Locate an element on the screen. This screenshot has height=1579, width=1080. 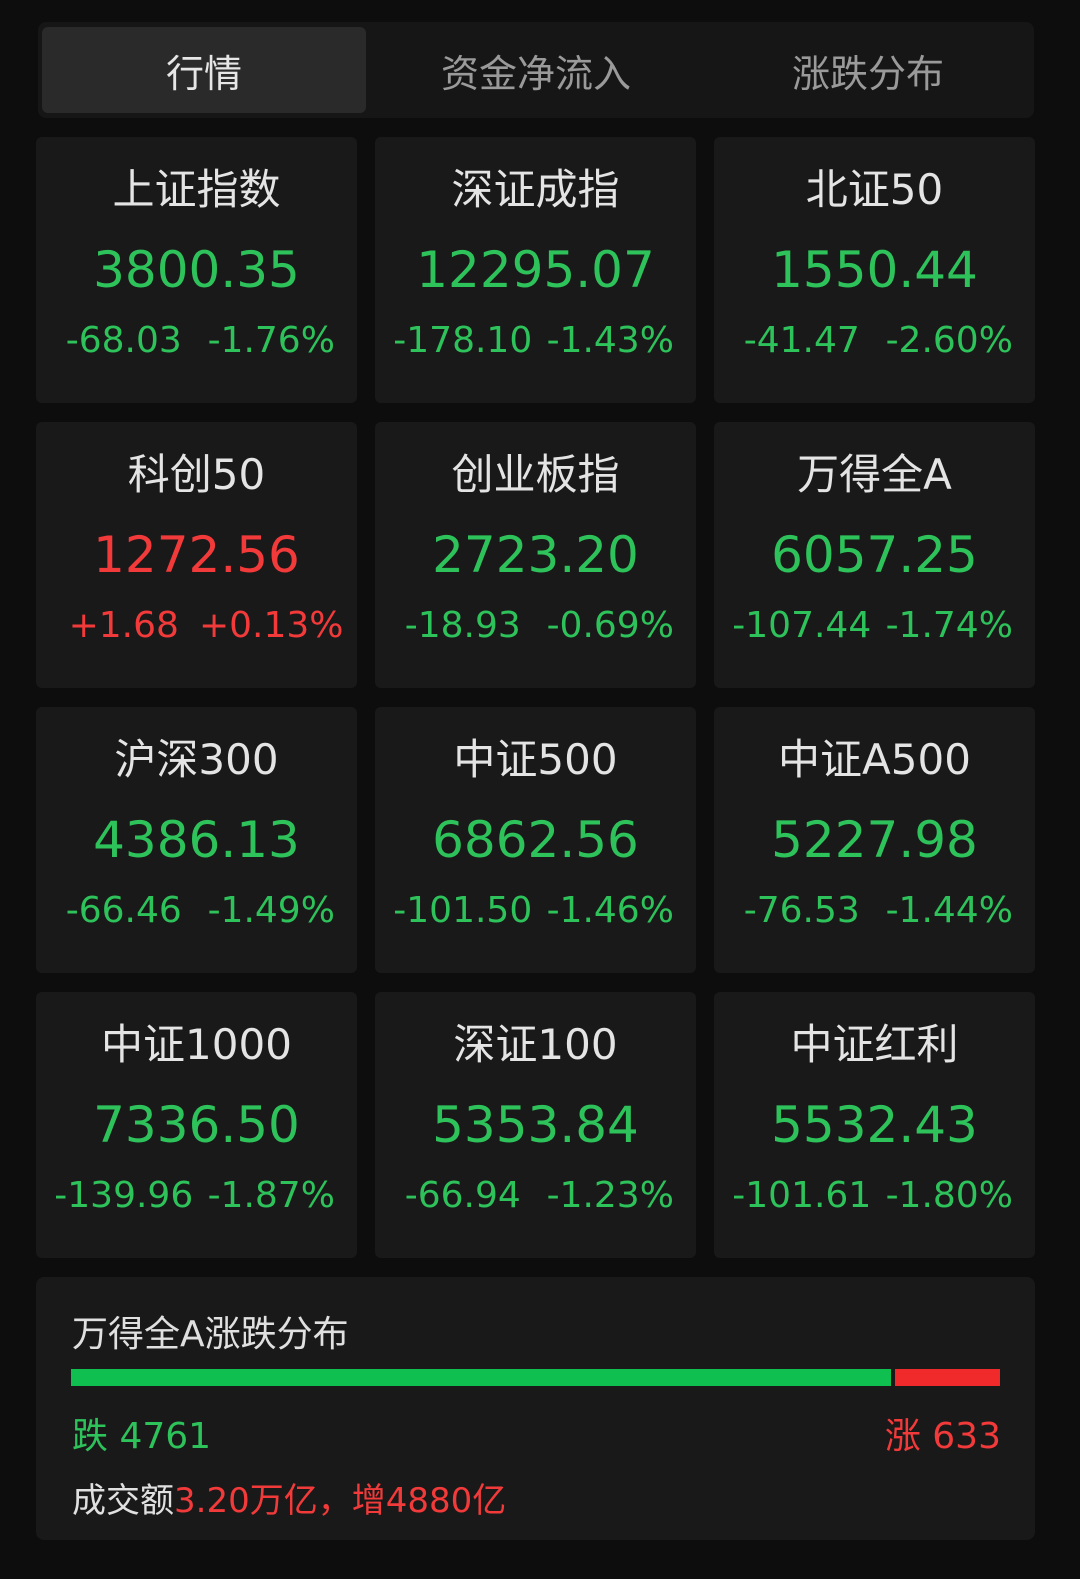
index-change-pct: -1.46% is located at coordinates (610, 910).